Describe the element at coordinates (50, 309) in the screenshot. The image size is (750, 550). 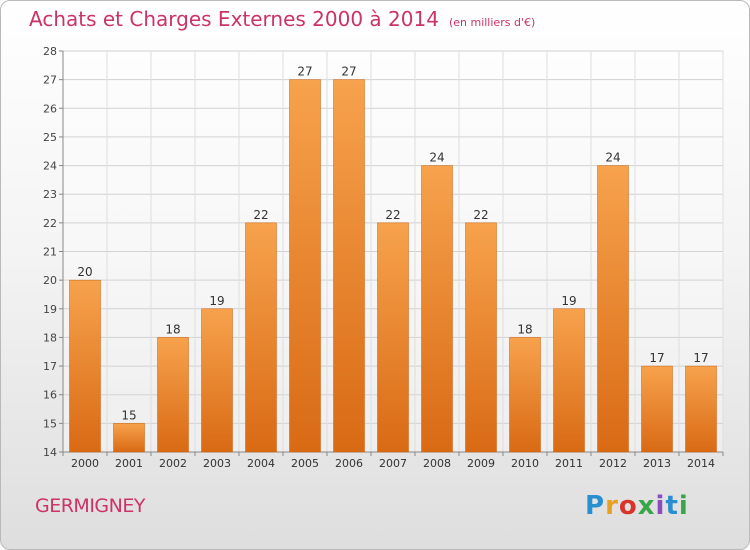
I see `y-tick-label: 19` at that location.